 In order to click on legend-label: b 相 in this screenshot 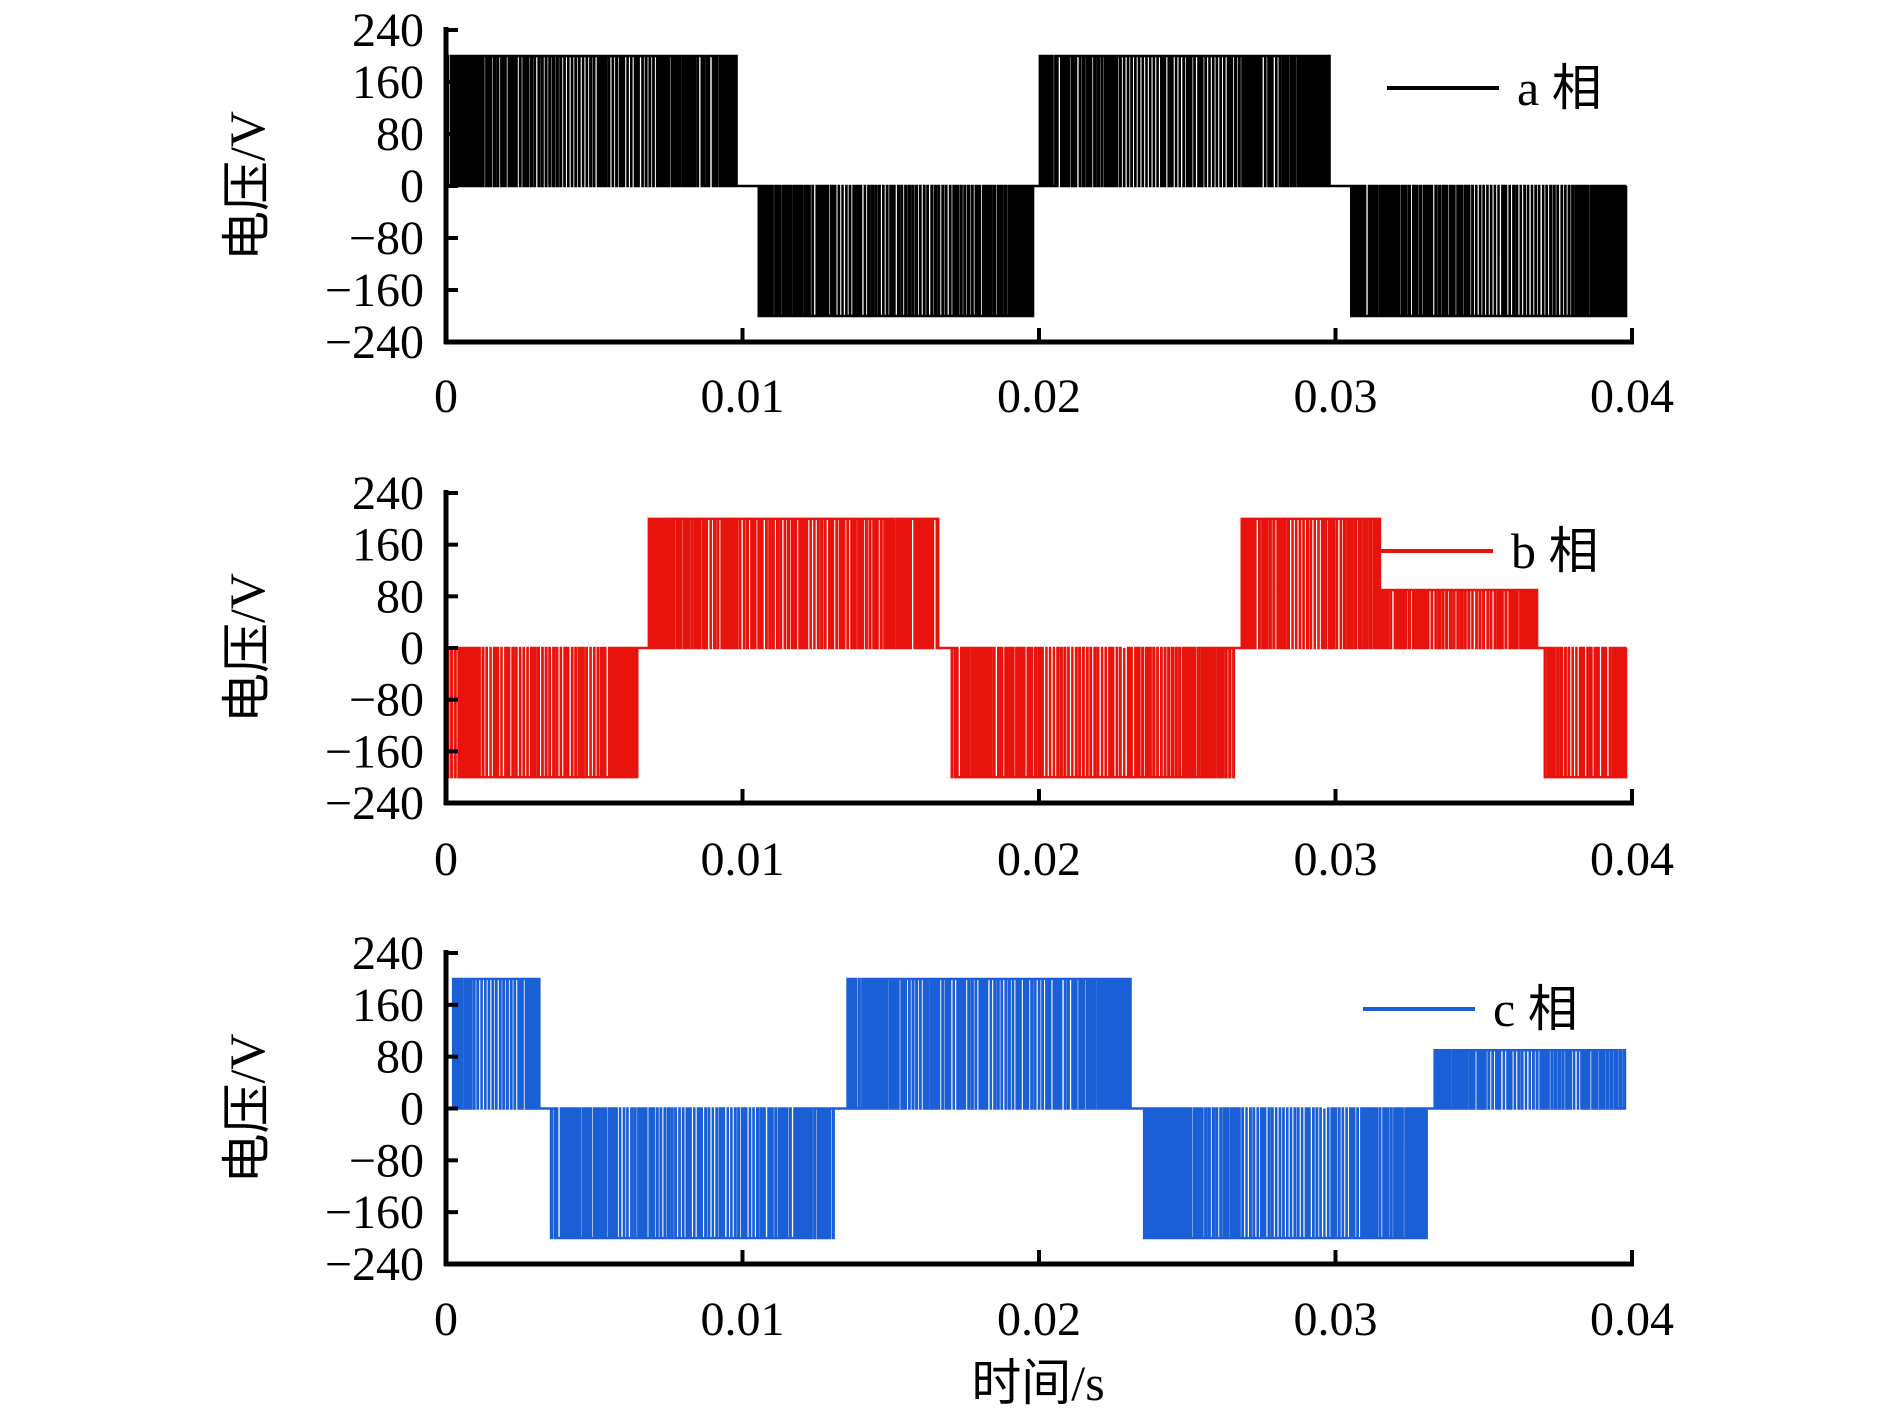, I will do `click(1555, 551)`.